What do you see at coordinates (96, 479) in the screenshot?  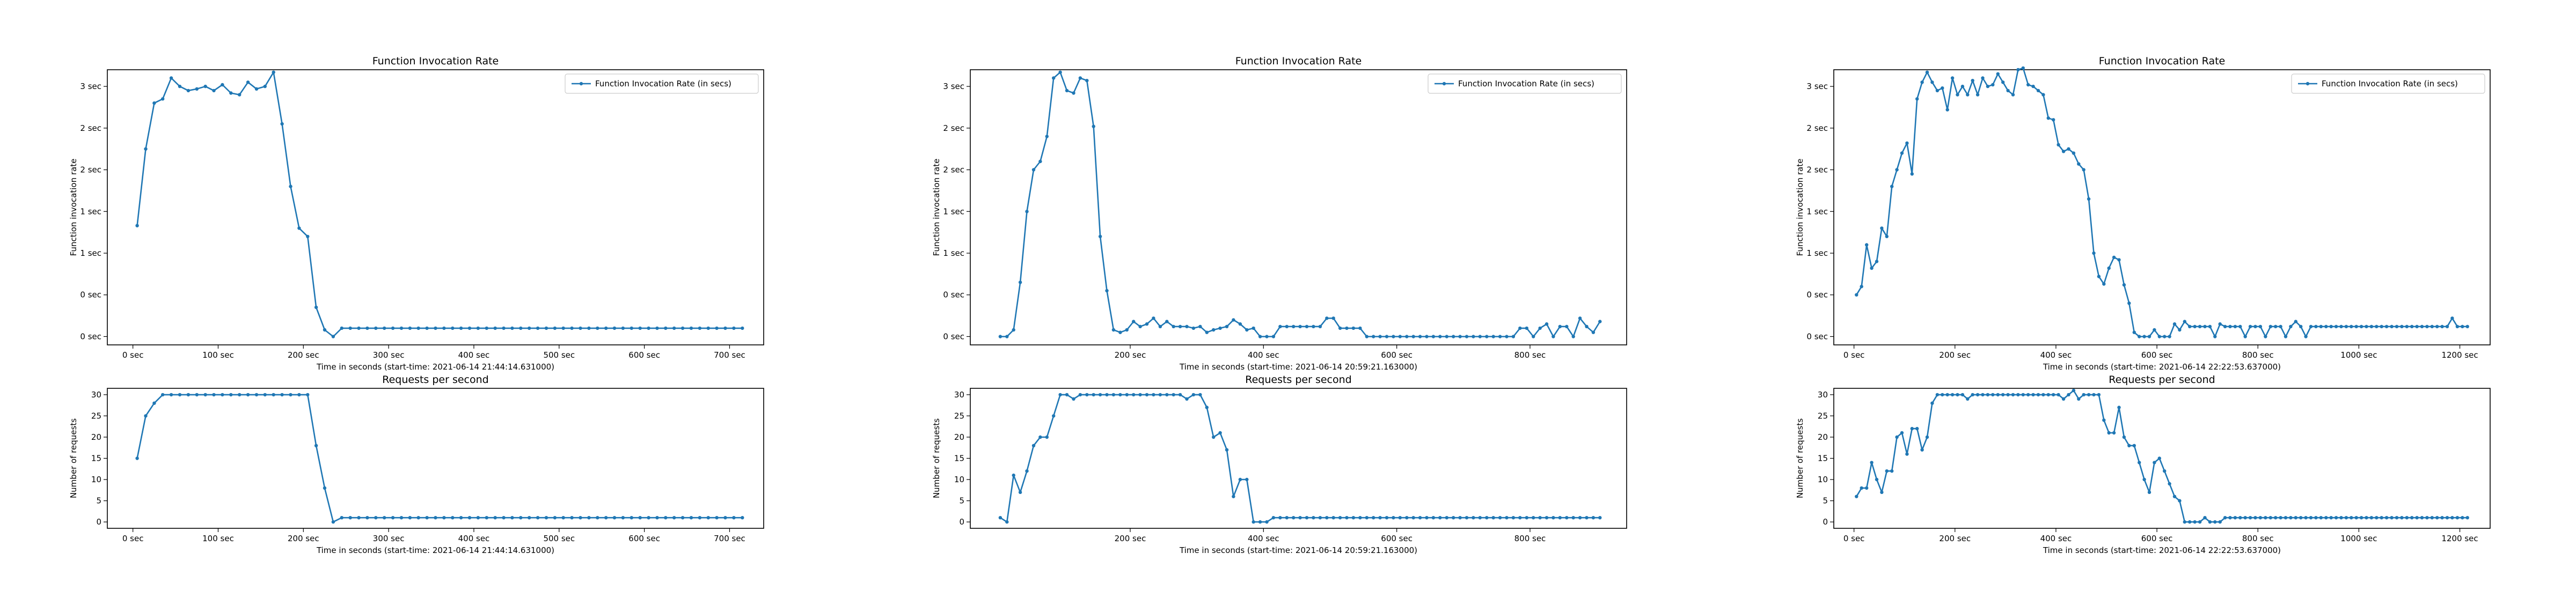 I see `y-tick-label: 10` at bounding box center [96, 479].